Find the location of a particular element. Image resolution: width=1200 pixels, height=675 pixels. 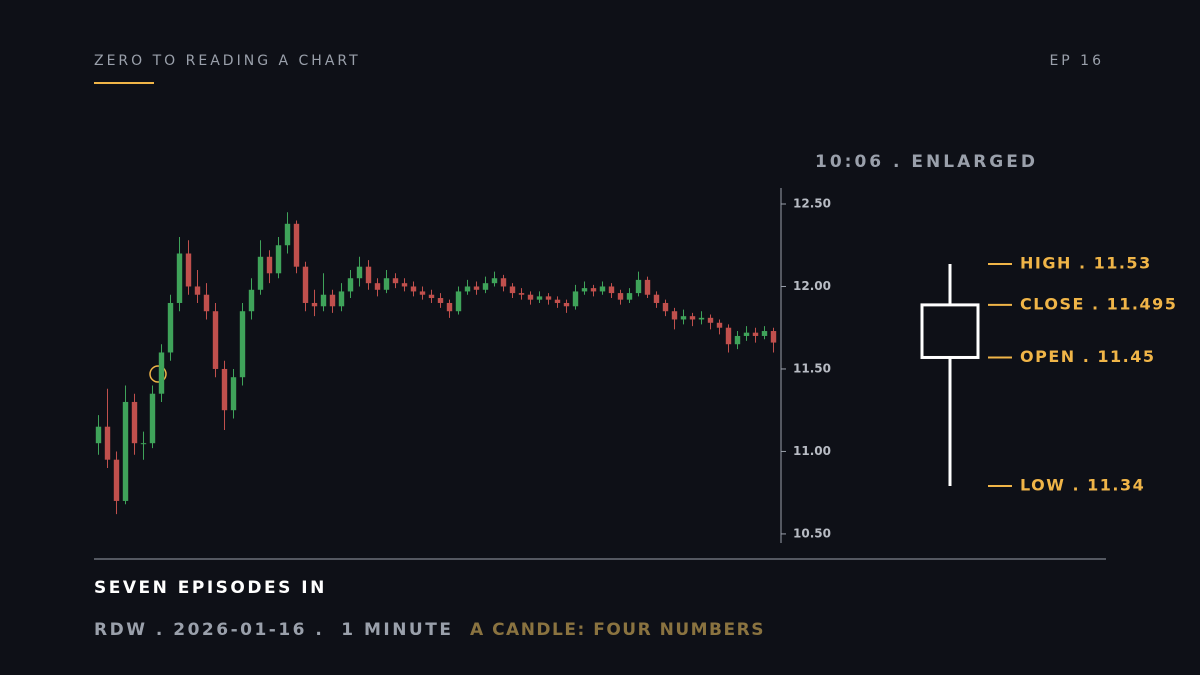

footer-meta: RDW . 2026-01-16 . 1 MINUTE is located at coordinates (273, 630).